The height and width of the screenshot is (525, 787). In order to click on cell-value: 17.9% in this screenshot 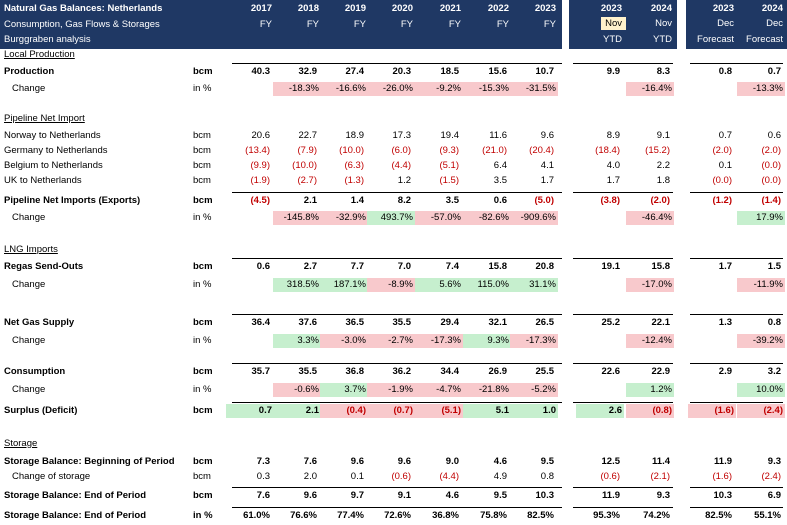, I will do `click(761, 218)`.